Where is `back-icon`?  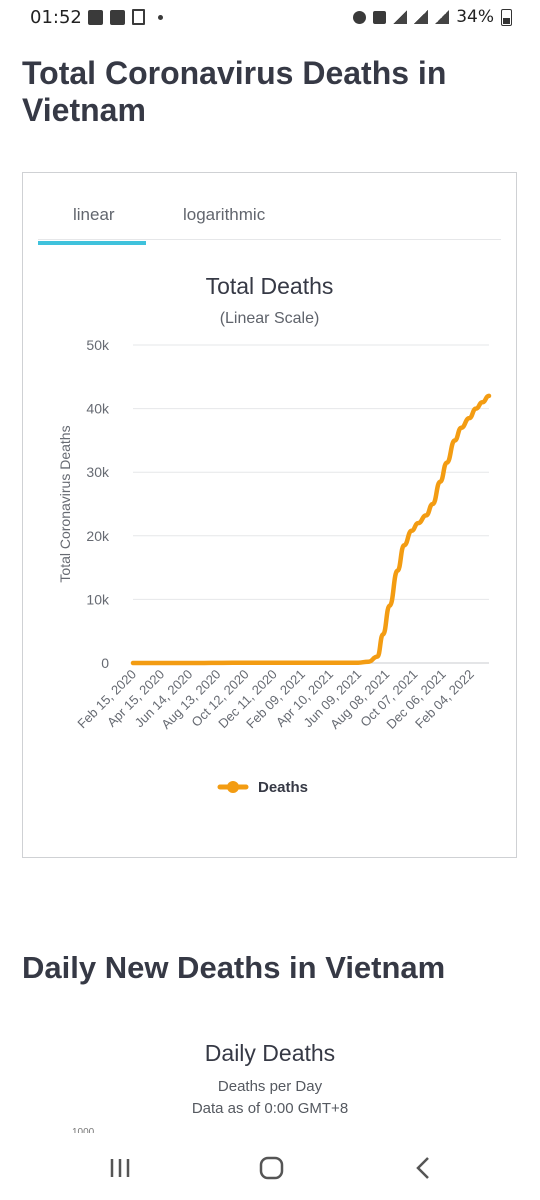 back-icon is located at coordinates (422, 1168).